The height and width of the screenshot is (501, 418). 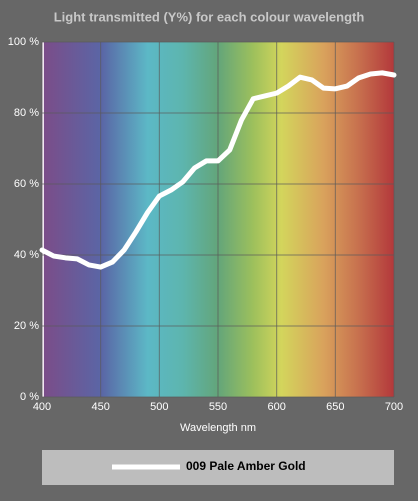 I want to click on x-axis-label: Wavelength nm, so click(x=218, y=428).